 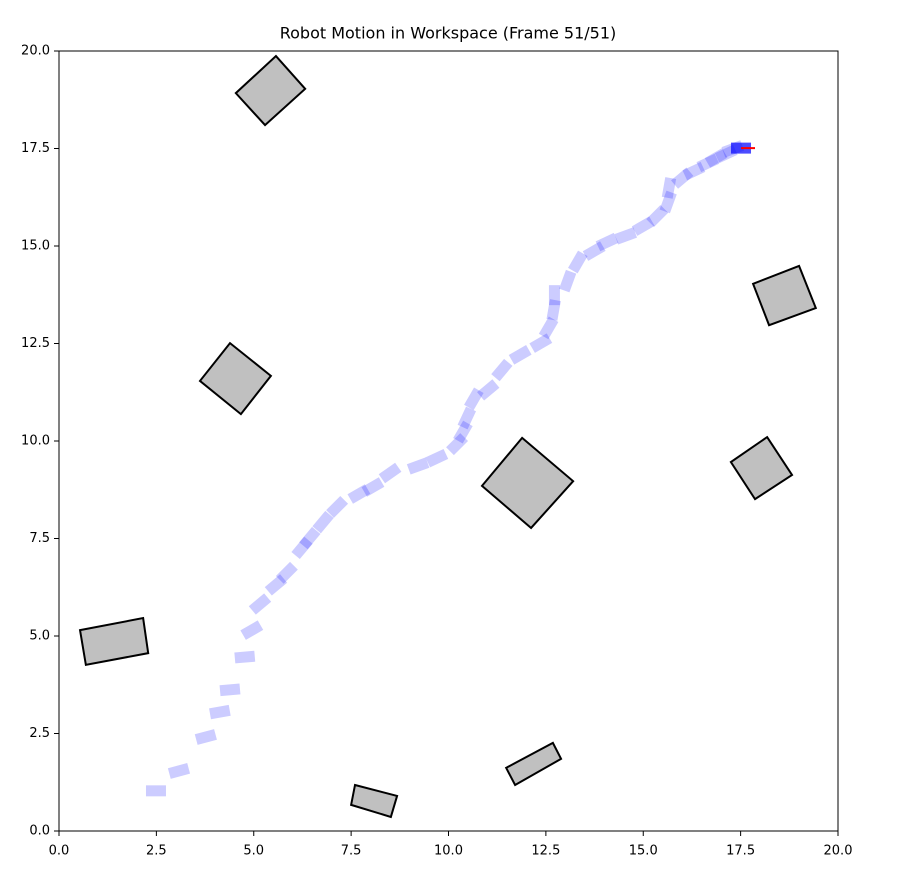 What do you see at coordinates (253, 851) in the screenshot?
I see `x-tick-label: 5.0` at bounding box center [253, 851].